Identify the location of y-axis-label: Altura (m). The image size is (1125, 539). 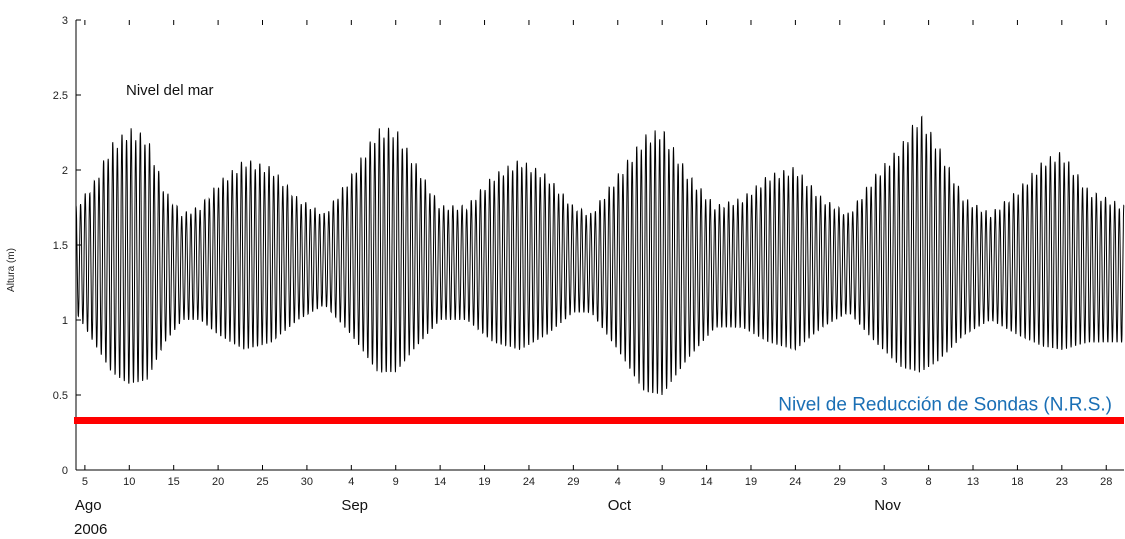
(11, 270).